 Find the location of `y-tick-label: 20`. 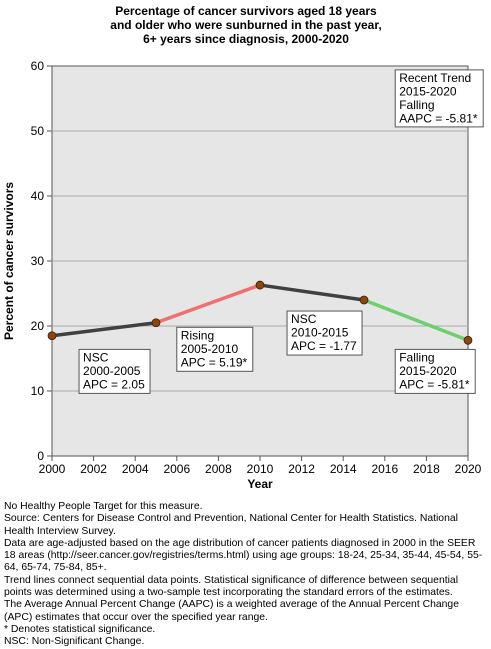

y-tick-label: 20 is located at coordinates (38, 326).